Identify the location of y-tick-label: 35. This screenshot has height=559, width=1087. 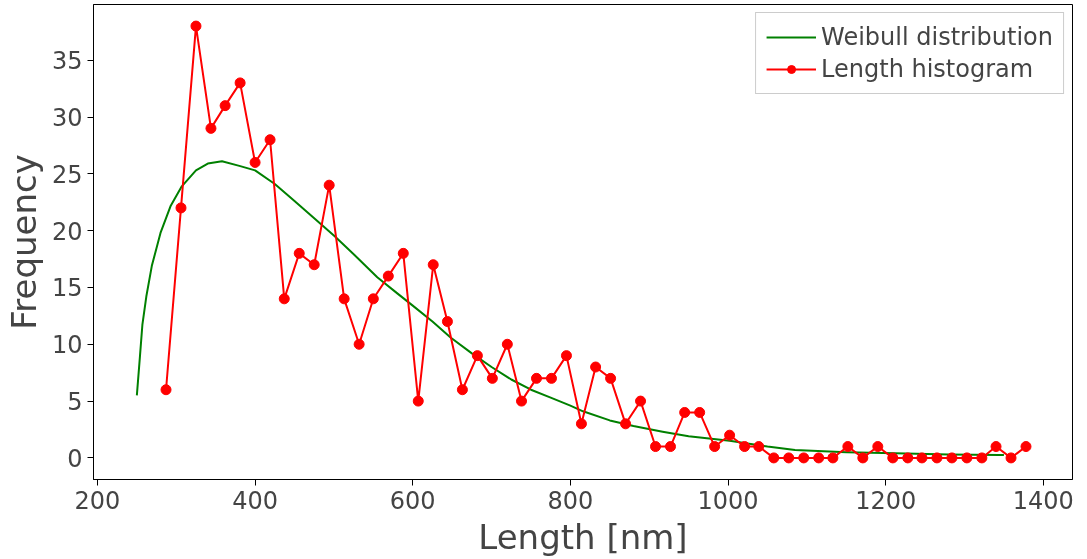
(67, 61).